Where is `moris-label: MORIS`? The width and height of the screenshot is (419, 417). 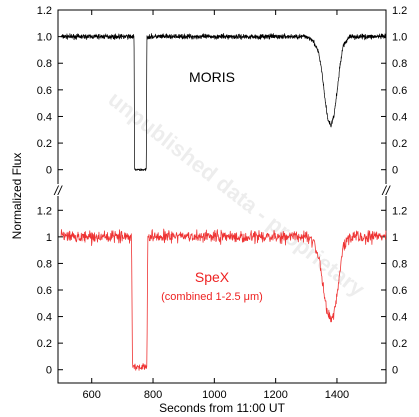
moris-label: MORIS is located at coordinates (212, 77).